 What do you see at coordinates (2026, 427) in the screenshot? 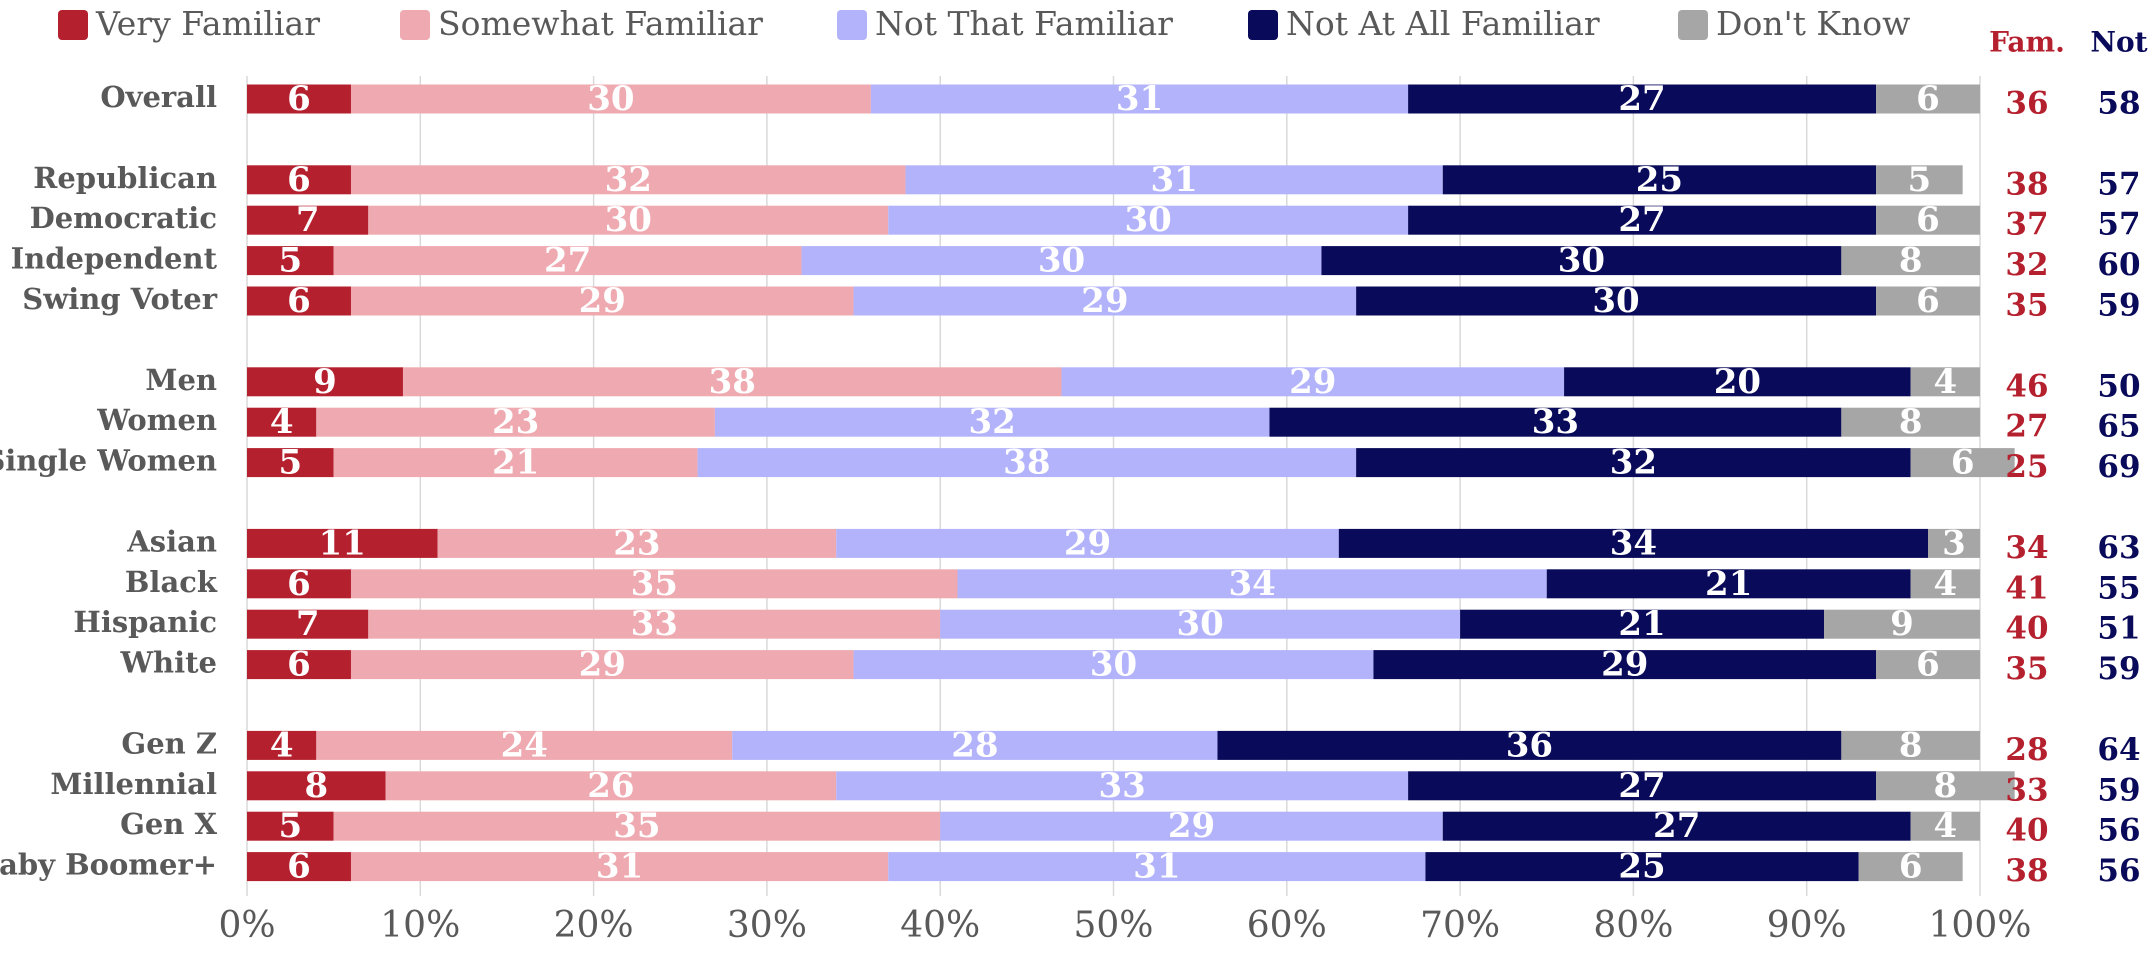
I see `summary-value: 27` at bounding box center [2026, 427].